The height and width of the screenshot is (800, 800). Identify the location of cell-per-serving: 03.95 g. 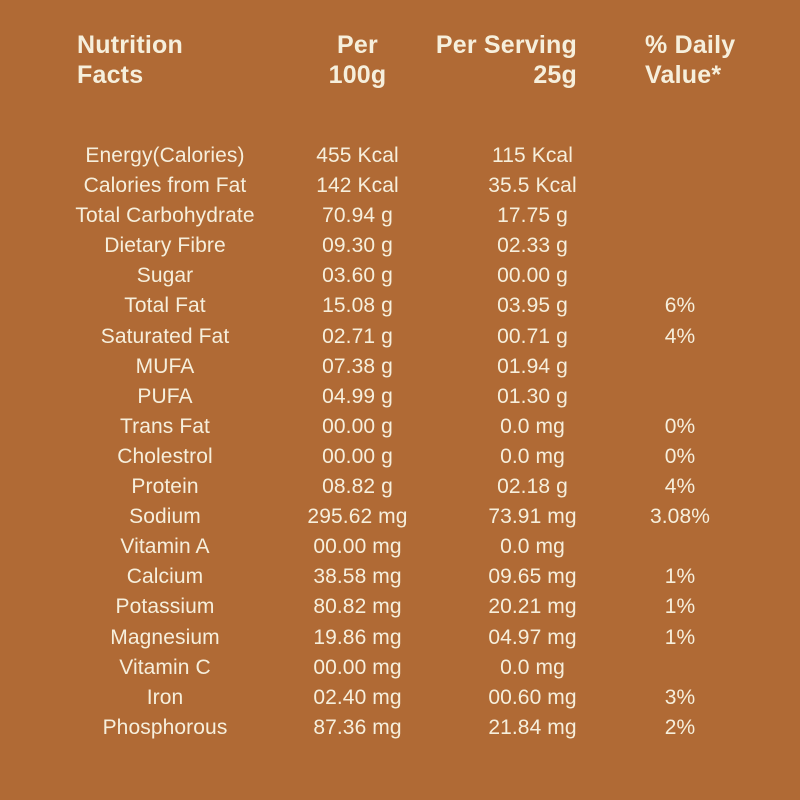
(532, 306).